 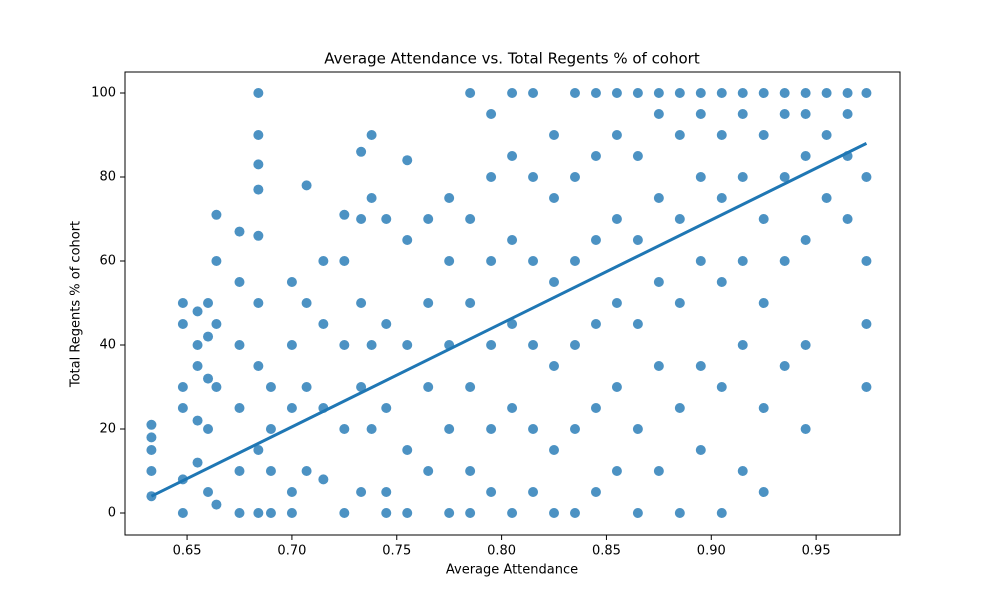 What do you see at coordinates (107, 428) in the screenshot?
I see `y-tick-label: 20` at bounding box center [107, 428].